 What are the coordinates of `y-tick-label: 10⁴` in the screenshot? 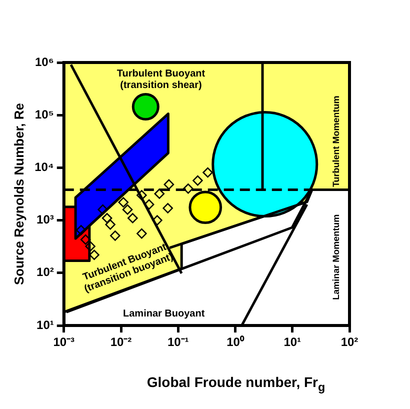 It's located at (44, 167).